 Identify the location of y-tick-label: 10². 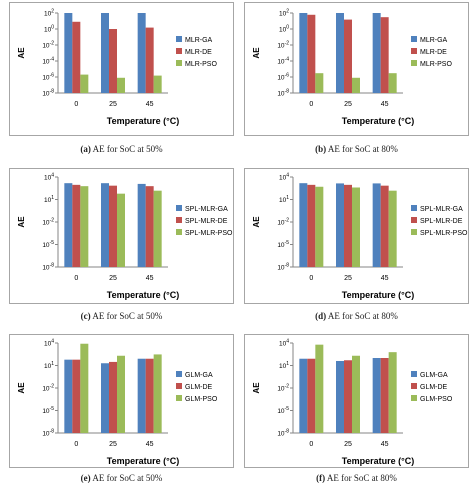
(49, 13).